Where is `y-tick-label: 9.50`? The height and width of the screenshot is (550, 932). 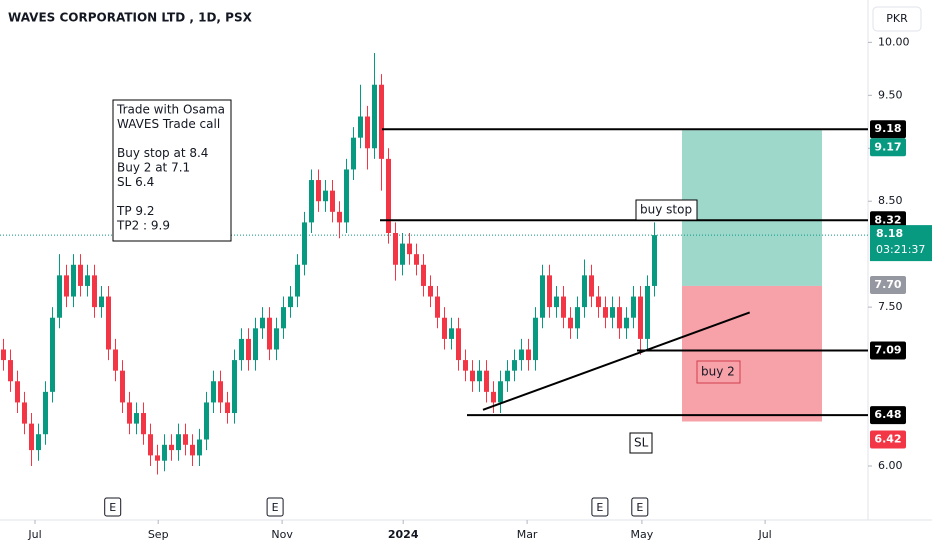
y-tick-label: 9.50 is located at coordinates (890, 94).